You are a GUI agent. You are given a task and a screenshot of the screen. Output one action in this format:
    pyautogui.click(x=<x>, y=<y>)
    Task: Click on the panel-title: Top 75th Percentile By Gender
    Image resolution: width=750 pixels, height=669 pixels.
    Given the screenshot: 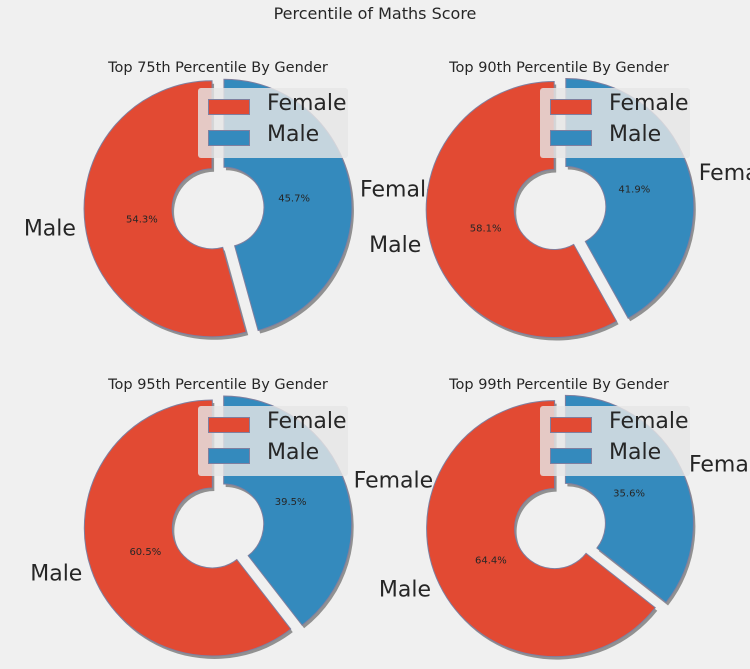 What is the action you would take?
    pyautogui.click(x=218, y=68)
    